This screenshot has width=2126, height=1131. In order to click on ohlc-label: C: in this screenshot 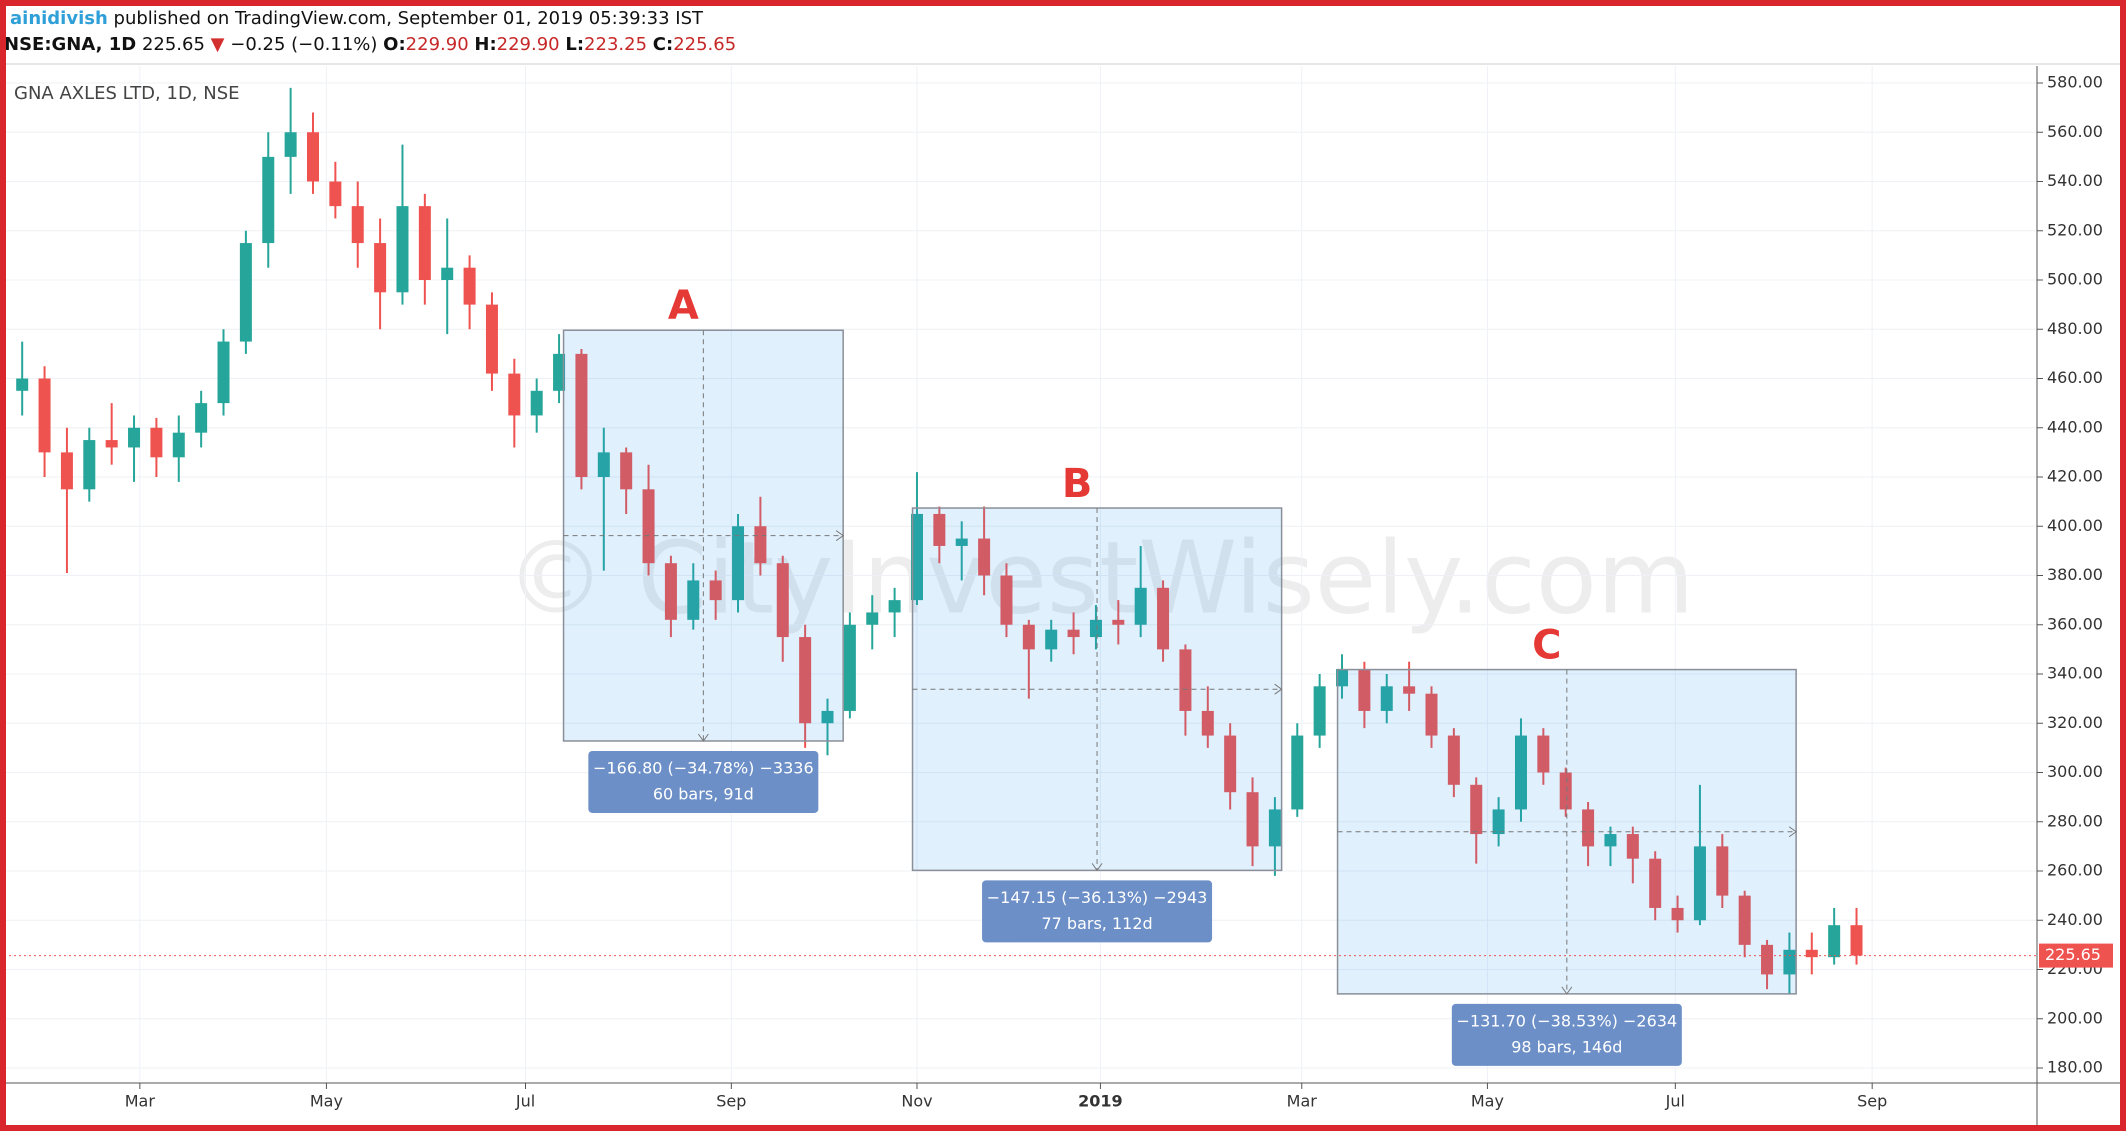, I will do `click(663, 44)`.